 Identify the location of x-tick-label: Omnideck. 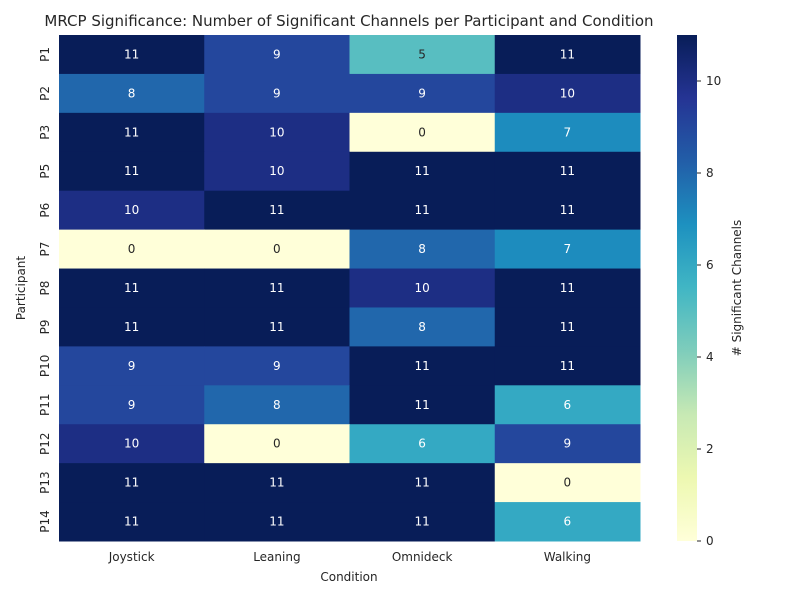
(422, 557).